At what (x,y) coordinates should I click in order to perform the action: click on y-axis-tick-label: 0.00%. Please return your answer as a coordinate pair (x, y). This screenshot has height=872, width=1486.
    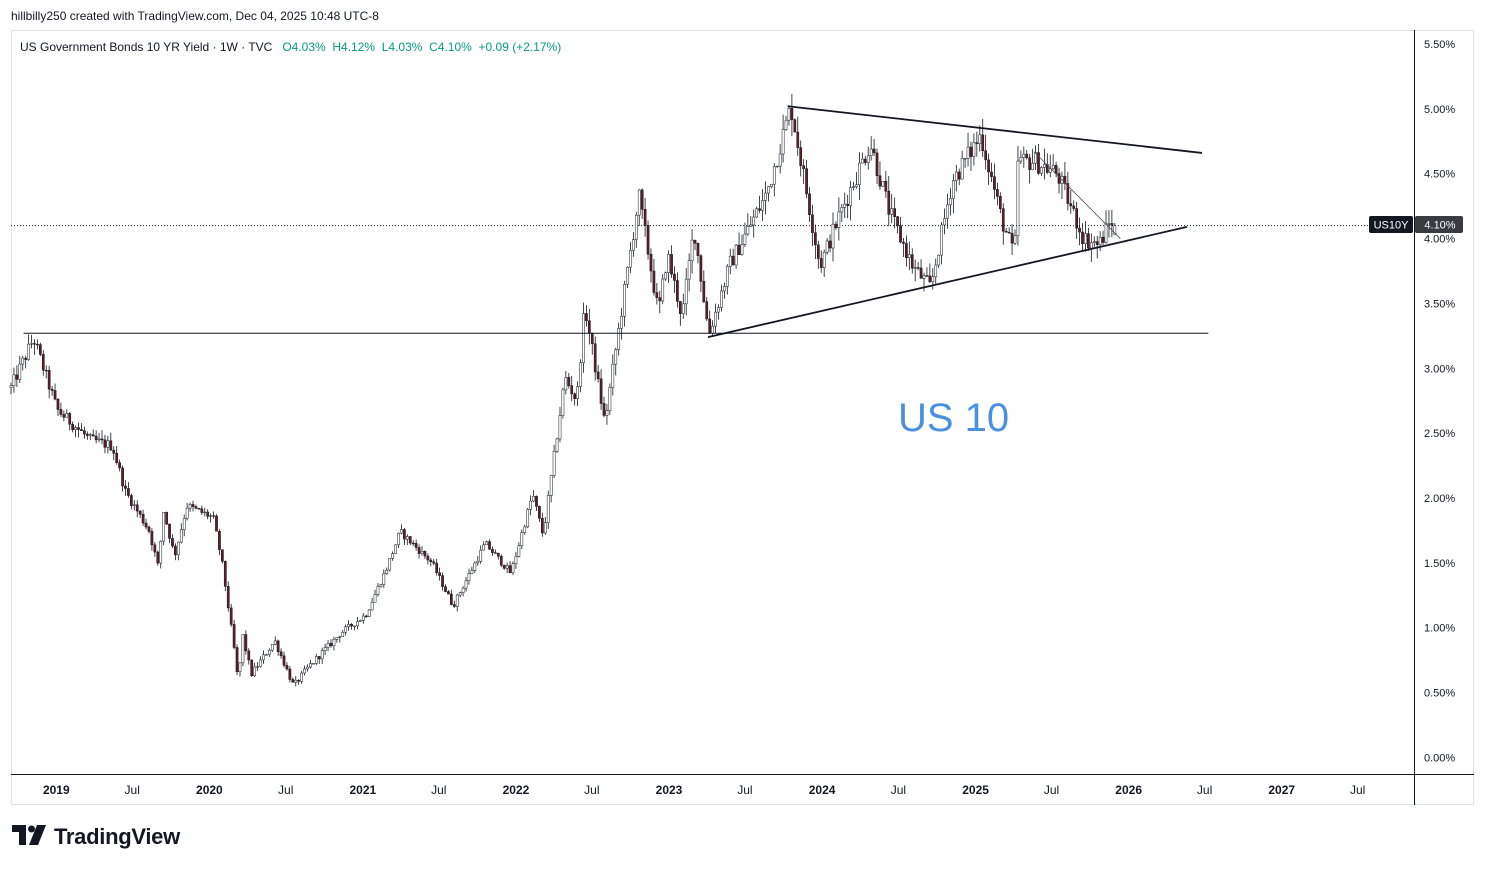
    Looking at the image, I should click on (1439, 758).